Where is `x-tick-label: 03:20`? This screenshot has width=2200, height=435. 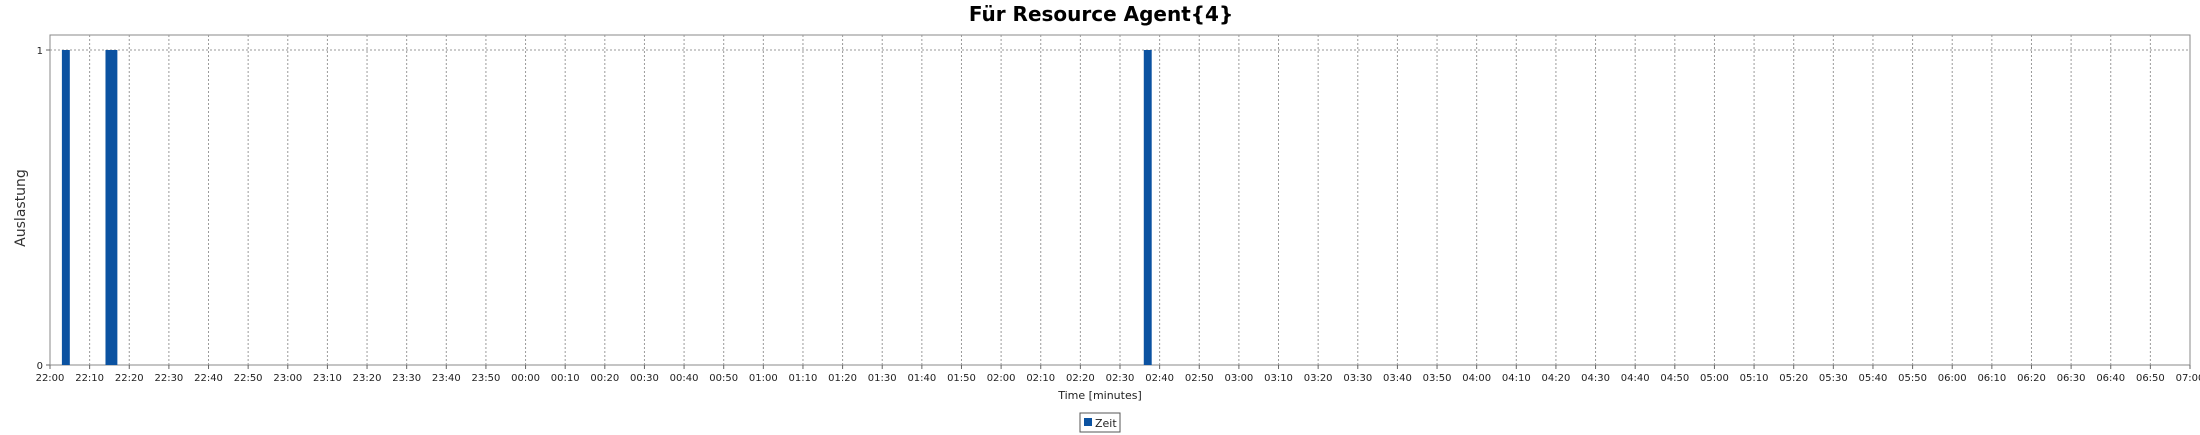 x-tick-label: 03:20 is located at coordinates (1318, 378).